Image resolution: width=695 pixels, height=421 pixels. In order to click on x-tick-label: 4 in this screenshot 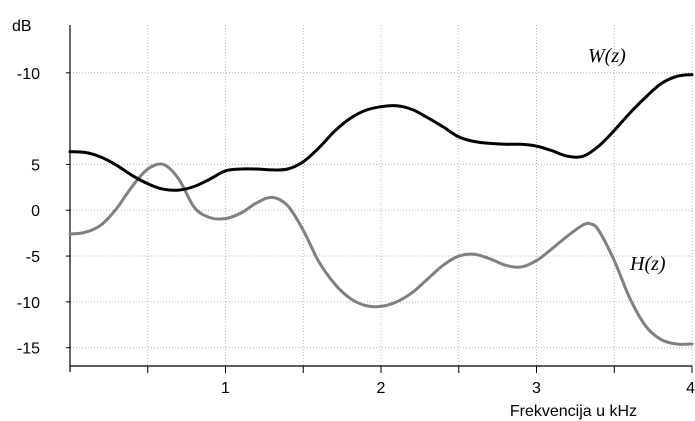, I will do `click(690, 388)`.